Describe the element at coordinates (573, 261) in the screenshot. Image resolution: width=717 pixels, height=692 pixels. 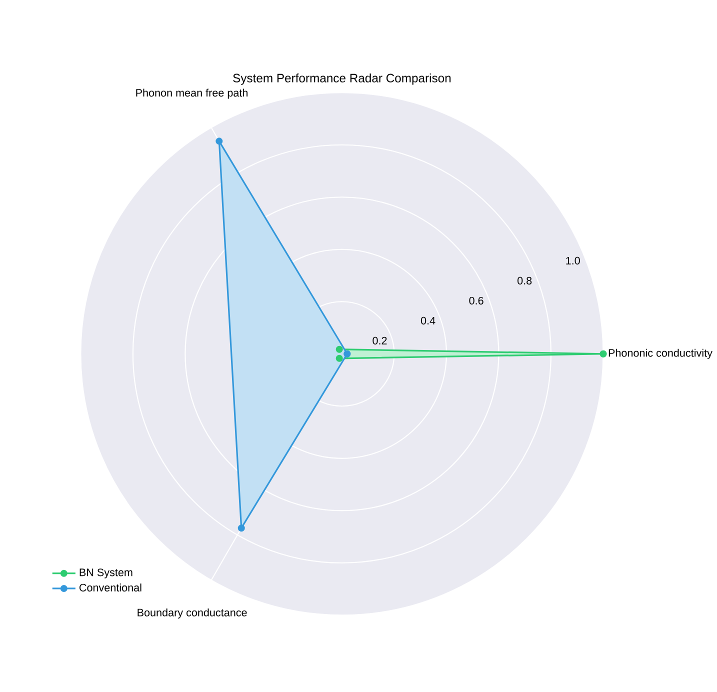
I see `y-tick-label: 1.0` at that location.